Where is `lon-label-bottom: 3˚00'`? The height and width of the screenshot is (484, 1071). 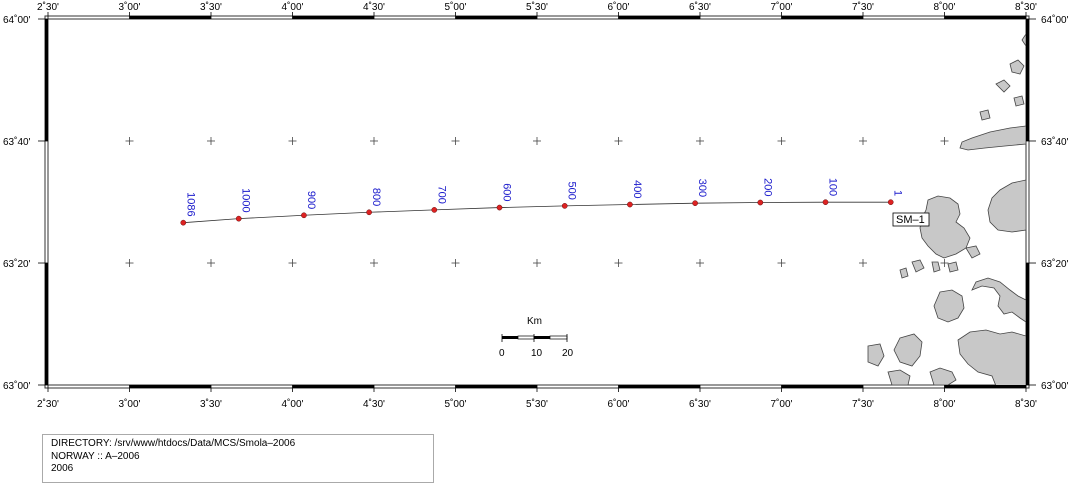
lon-label-bottom: 3˚00' is located at coordinates (130, 404).